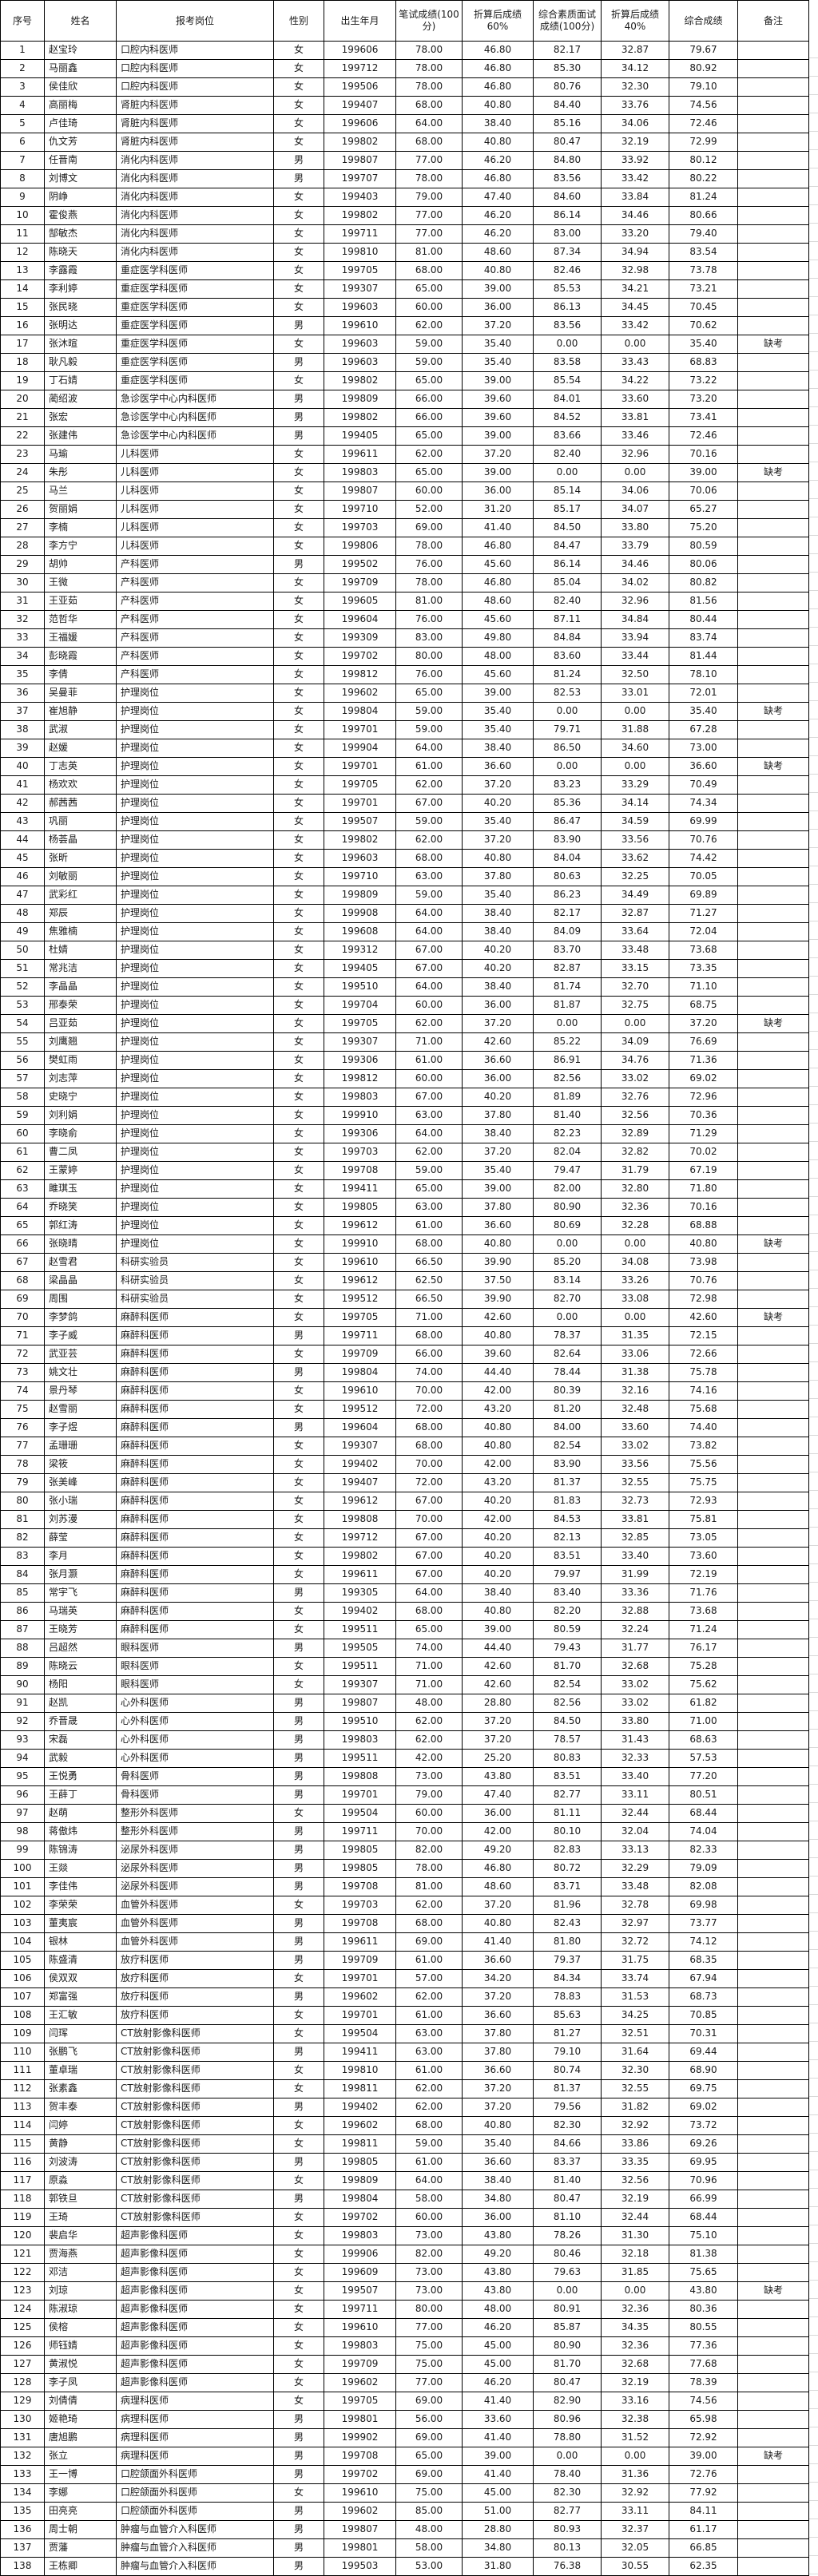 Image resolution: width=818 pixels, height=2576 pixels. Describe the element at coordinates (635, 1464) in the screenshot. I see `cell: 33.56` at that location.